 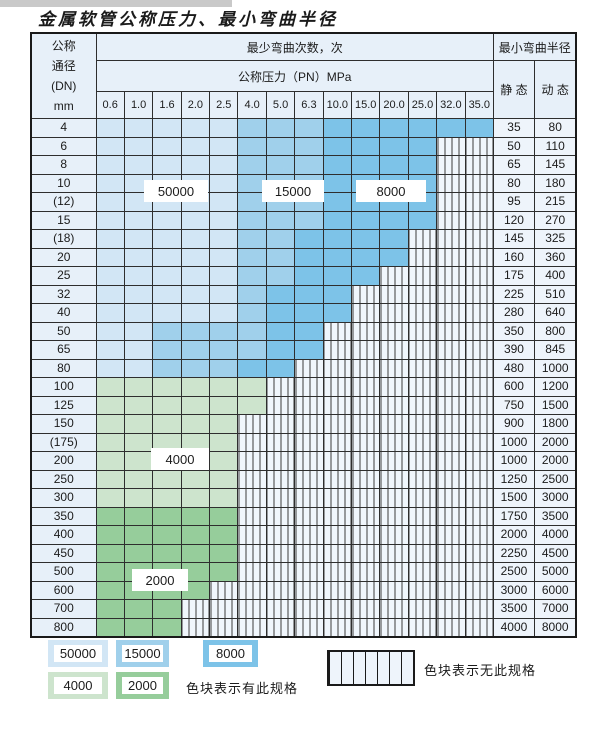 I want to click on dynamic-radius-cell: 3000, so click(x=555, y=498).